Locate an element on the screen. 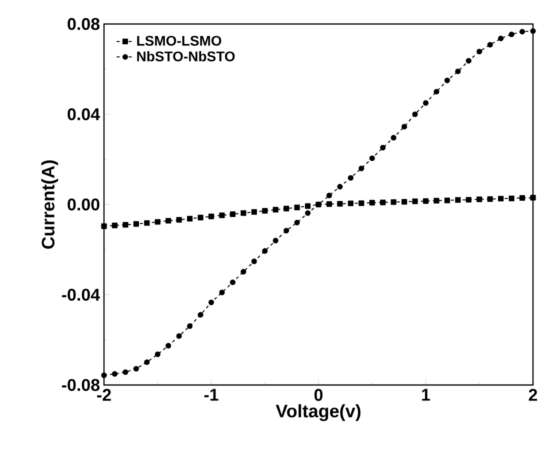 The image size is (543, 454). x-tick-label: 1 is located at coordinates (426, 394).